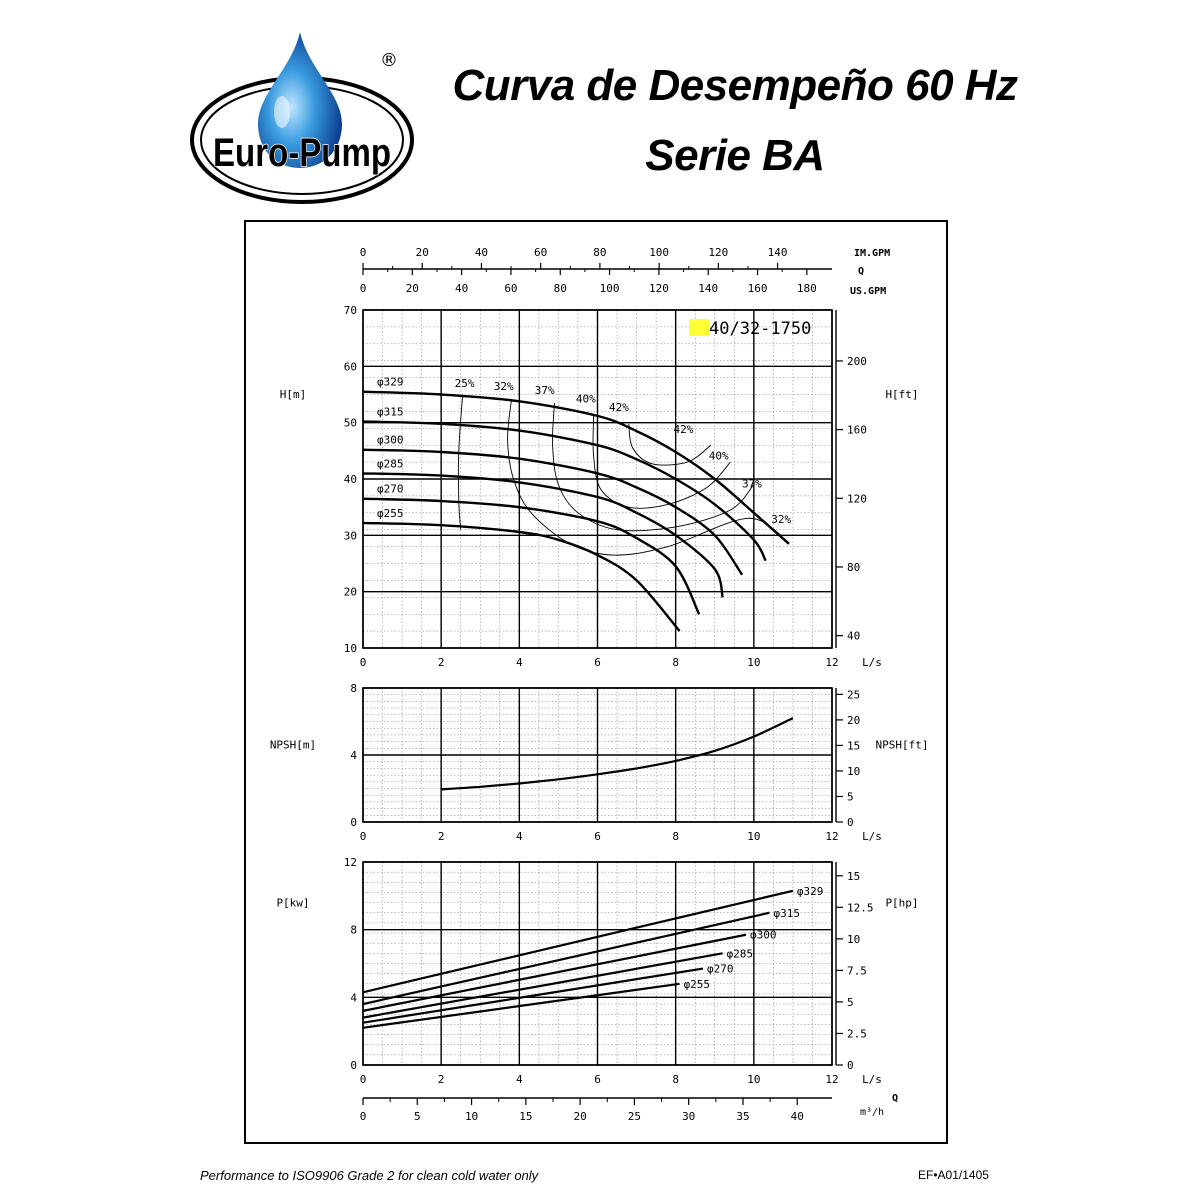 The image size is (1200, 1200). I want to click on power-curve-d255, so click(521, 1005).